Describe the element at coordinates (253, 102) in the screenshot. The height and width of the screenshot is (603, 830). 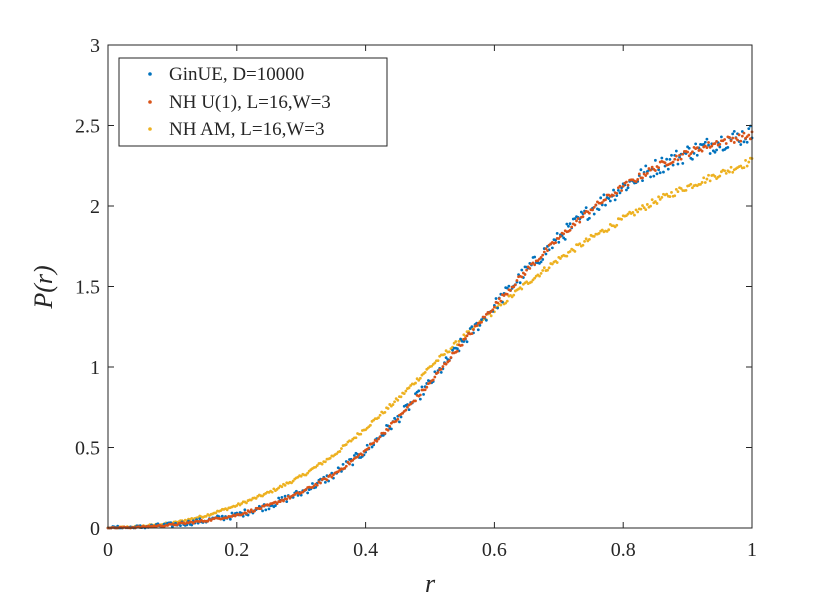
I see `legend-box` at that location.